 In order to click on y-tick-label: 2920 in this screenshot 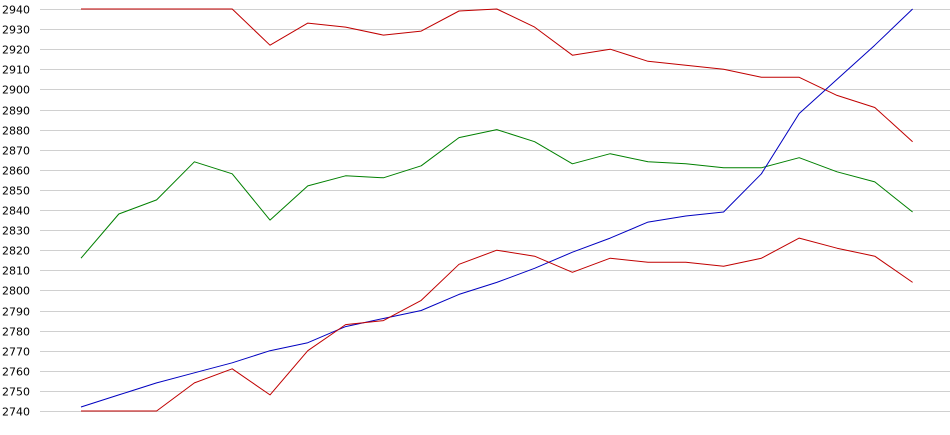, I will do `click(16, 50)`.